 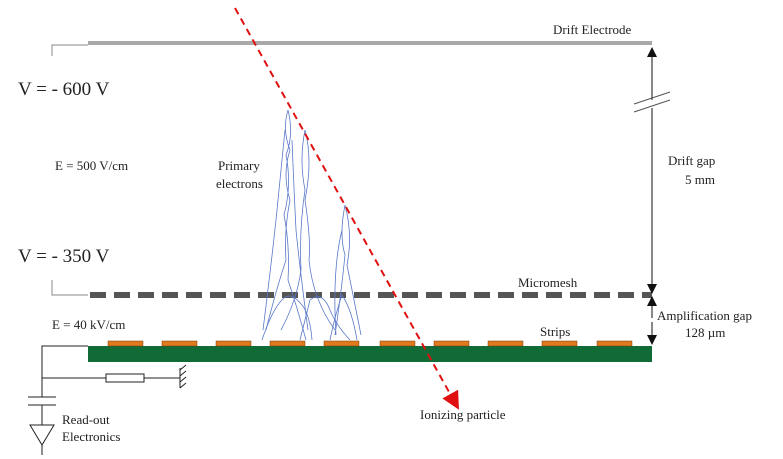 What do you see at coordinates (370, 343) in the screenshot?
I see `strips` at bounding box center [370, 343].